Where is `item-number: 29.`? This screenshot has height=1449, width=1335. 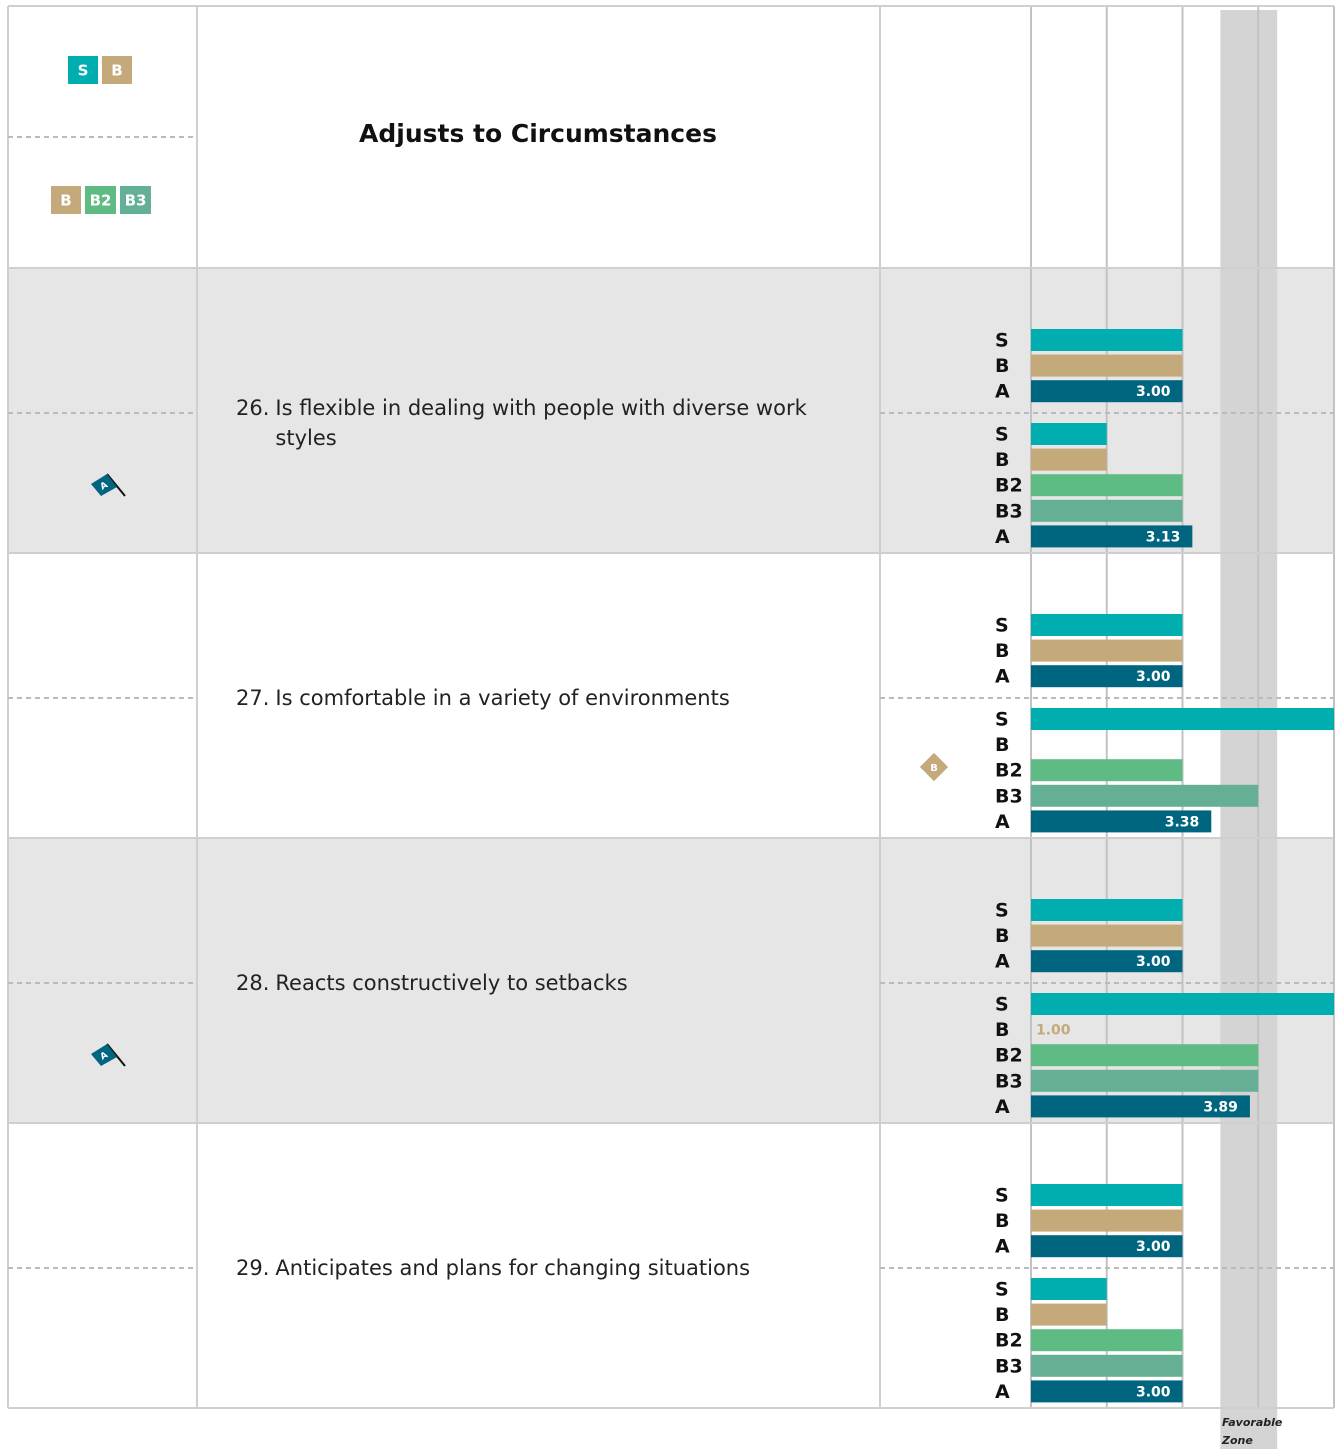 item-number: 29. is located at coordinates (253, 1268).